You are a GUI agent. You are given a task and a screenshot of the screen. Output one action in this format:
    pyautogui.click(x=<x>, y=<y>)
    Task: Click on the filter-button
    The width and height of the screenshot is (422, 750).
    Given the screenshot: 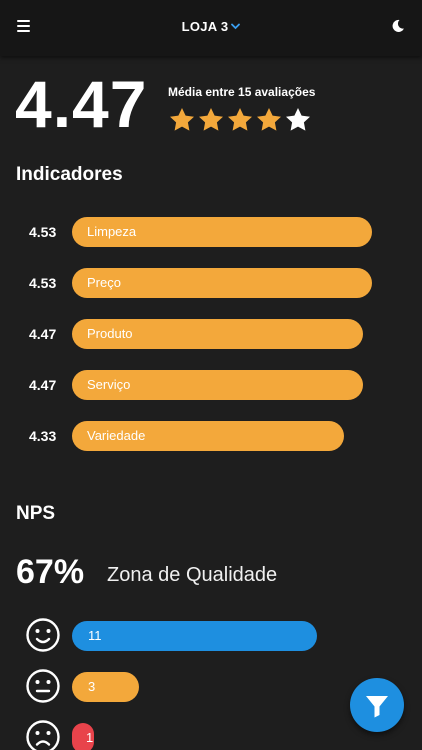 What is the action you would take?
    pyautogui.click(x=377, y=705)
    